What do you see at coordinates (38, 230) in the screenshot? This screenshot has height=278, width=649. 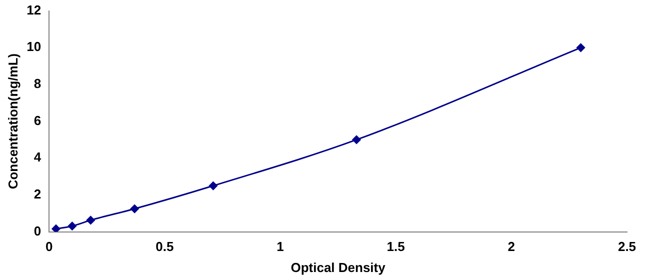 I see `y-tick-label: 0` at bounding box center [38, 230].